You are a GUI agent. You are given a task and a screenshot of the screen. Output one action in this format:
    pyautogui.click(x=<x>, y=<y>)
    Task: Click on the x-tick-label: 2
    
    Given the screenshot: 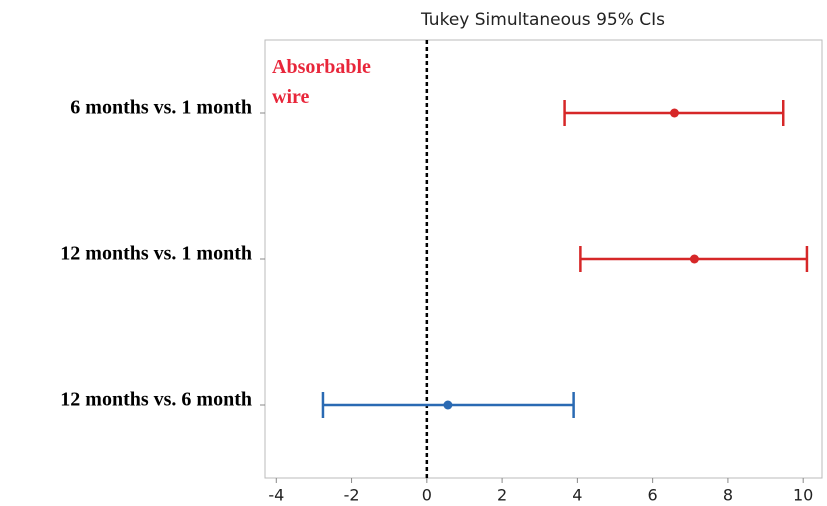 What is the action you would take?
    pyautogui.click(x=502, y=495)
    